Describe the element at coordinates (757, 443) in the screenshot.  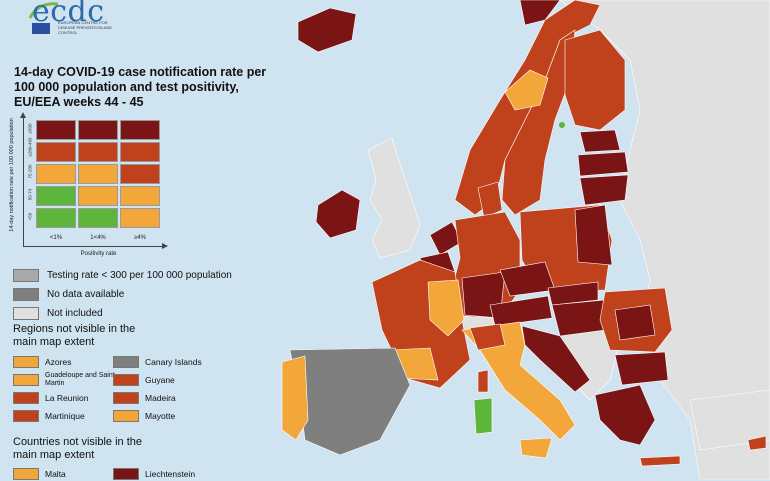
I see `cyprus` at that location.